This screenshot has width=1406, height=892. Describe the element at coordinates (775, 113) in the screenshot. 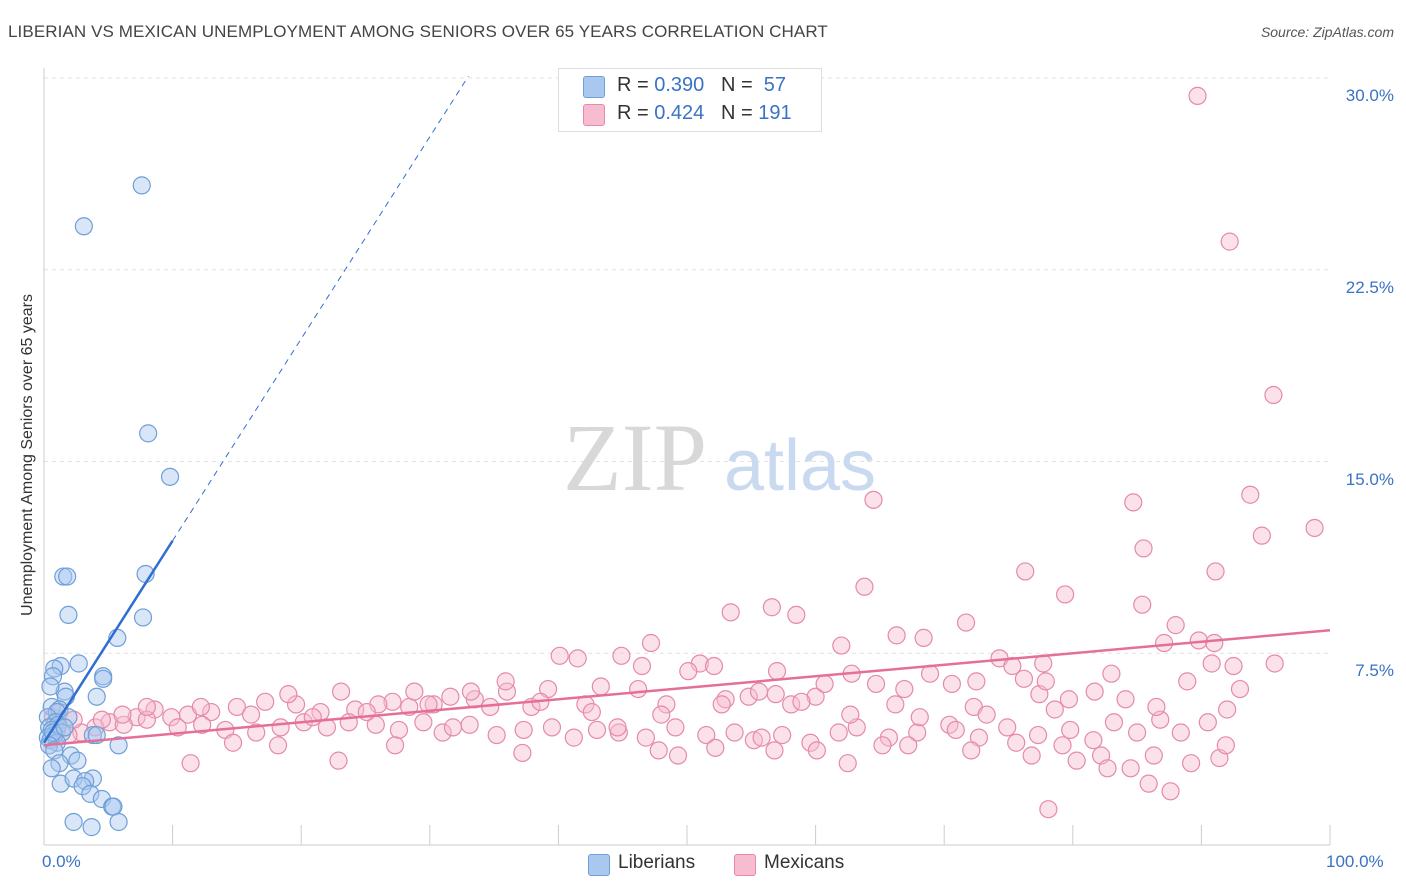

I see `legend-n-value: 191` at that location.